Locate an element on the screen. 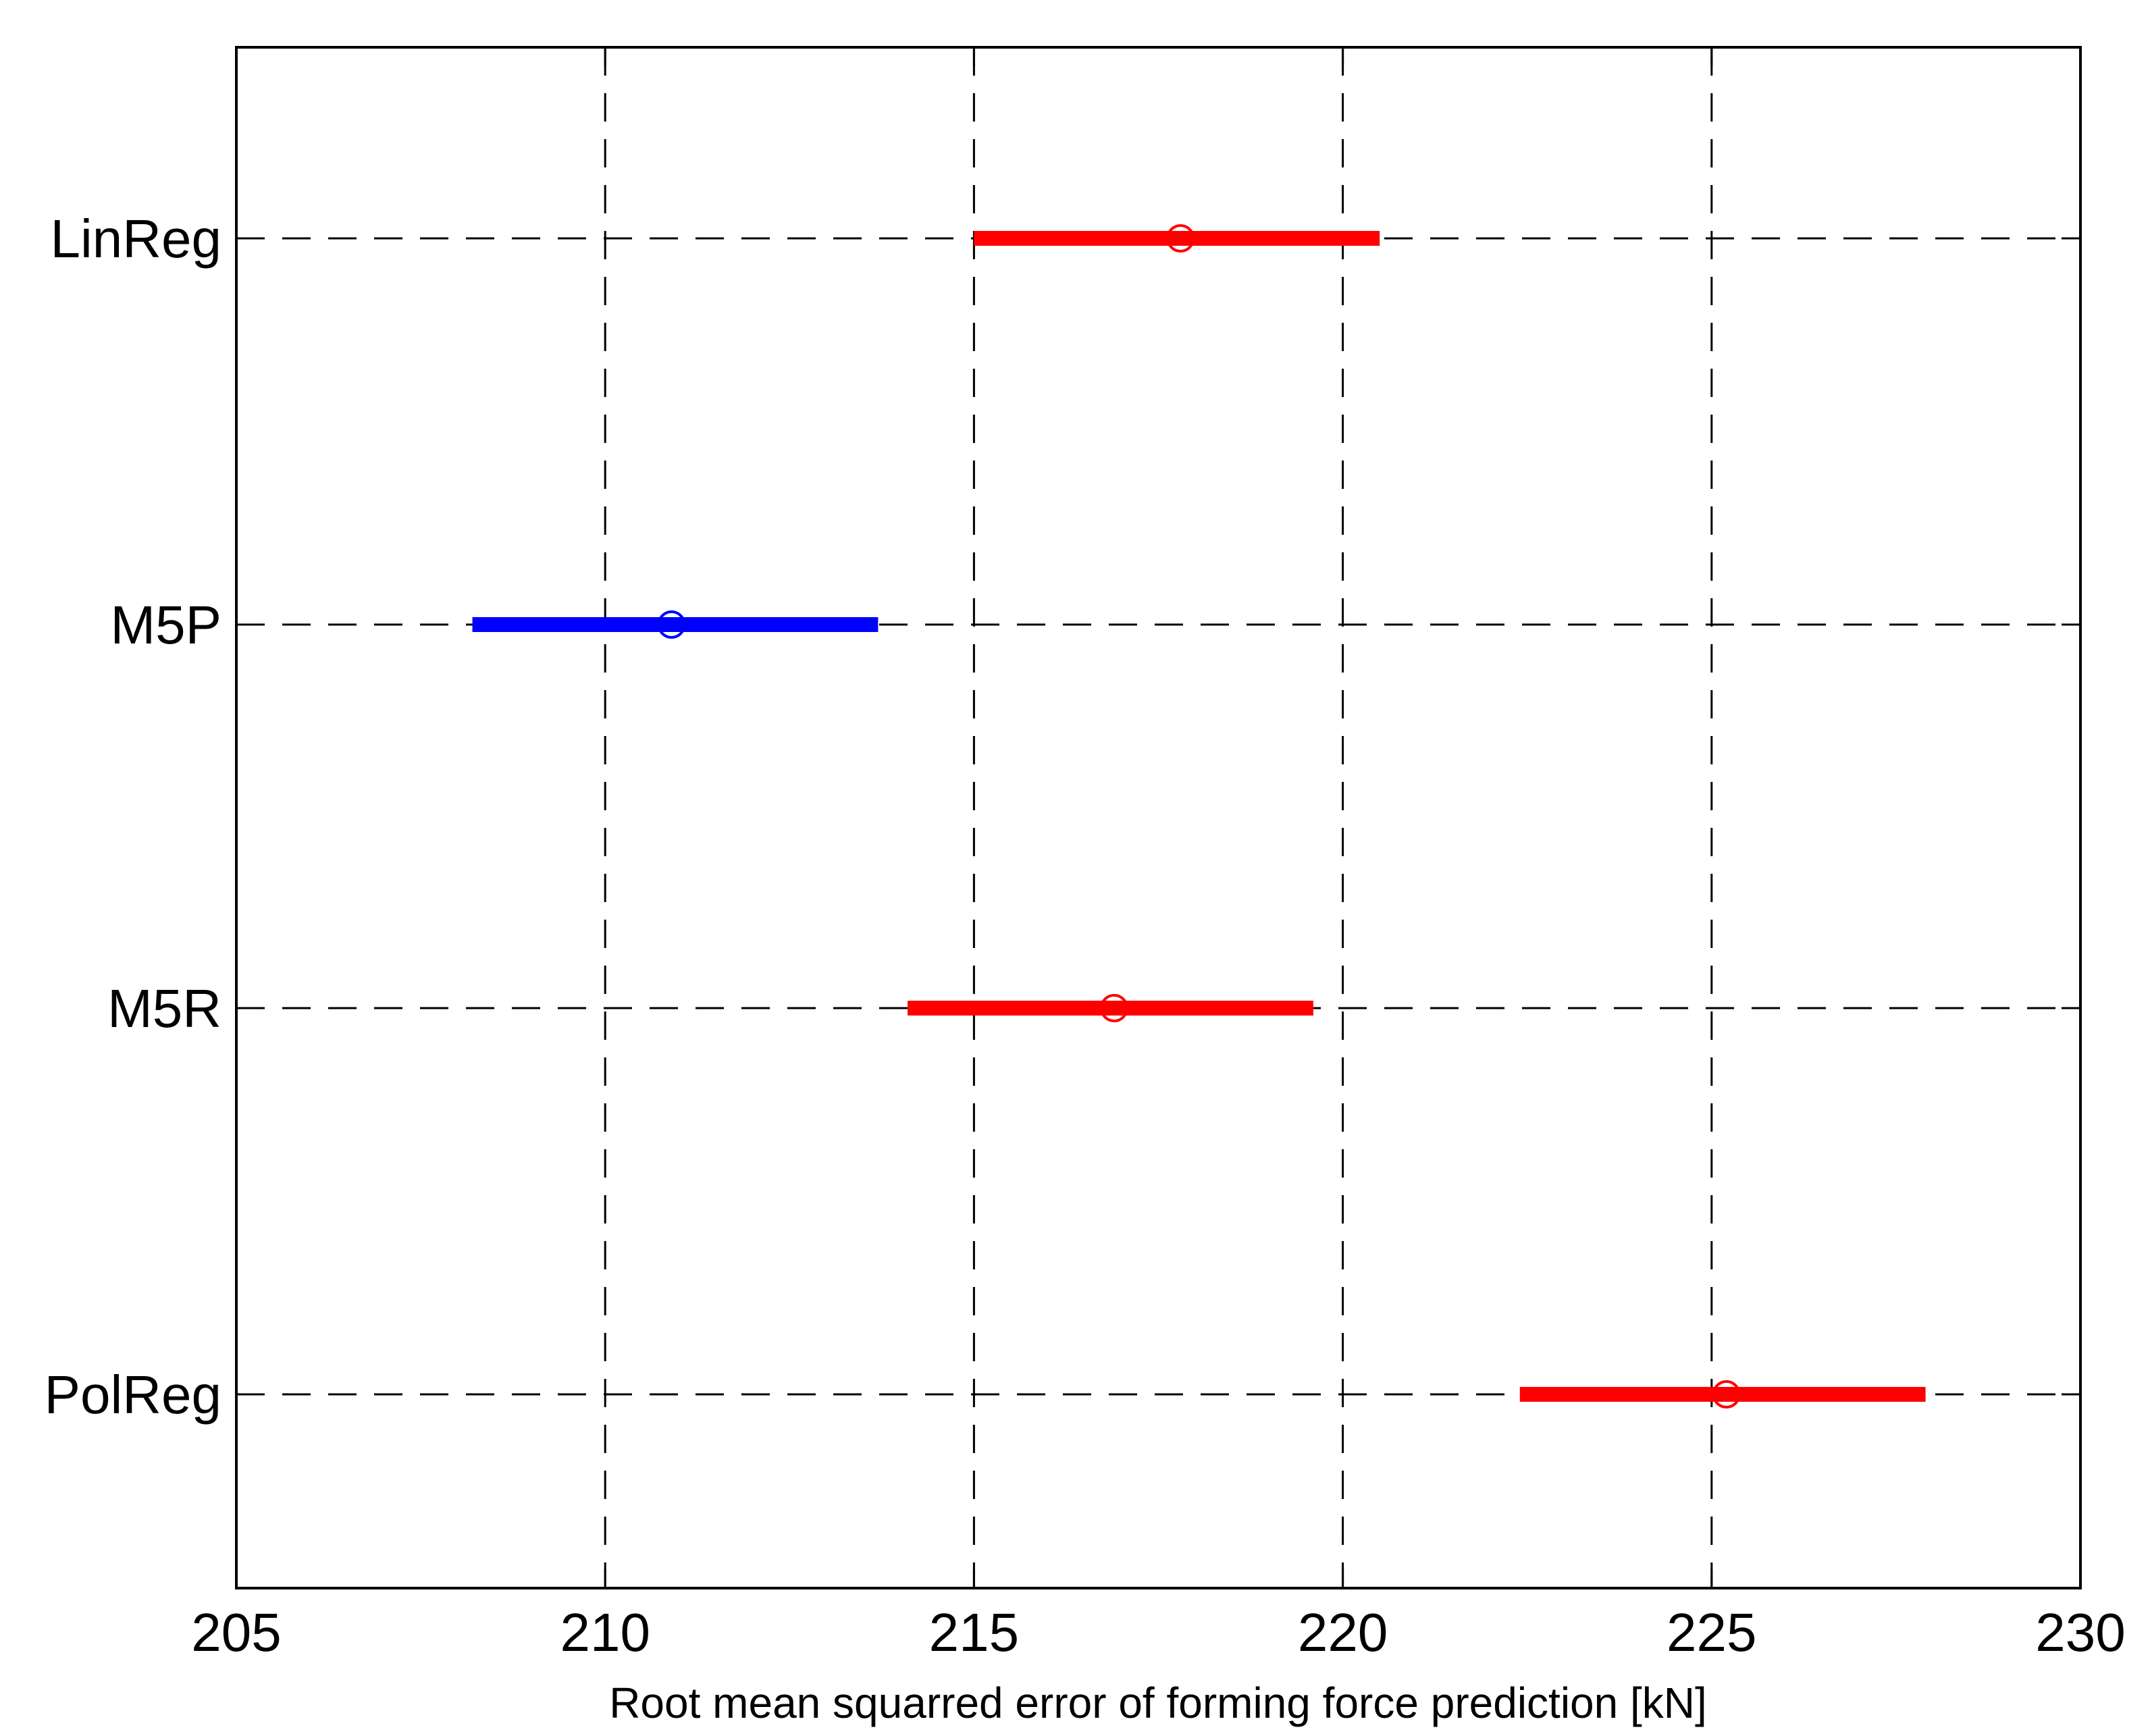 Image resolution: width=2150 pixels, height=1736 pixels. x-tick-label: 215 is located at coordinates (974, 1632).